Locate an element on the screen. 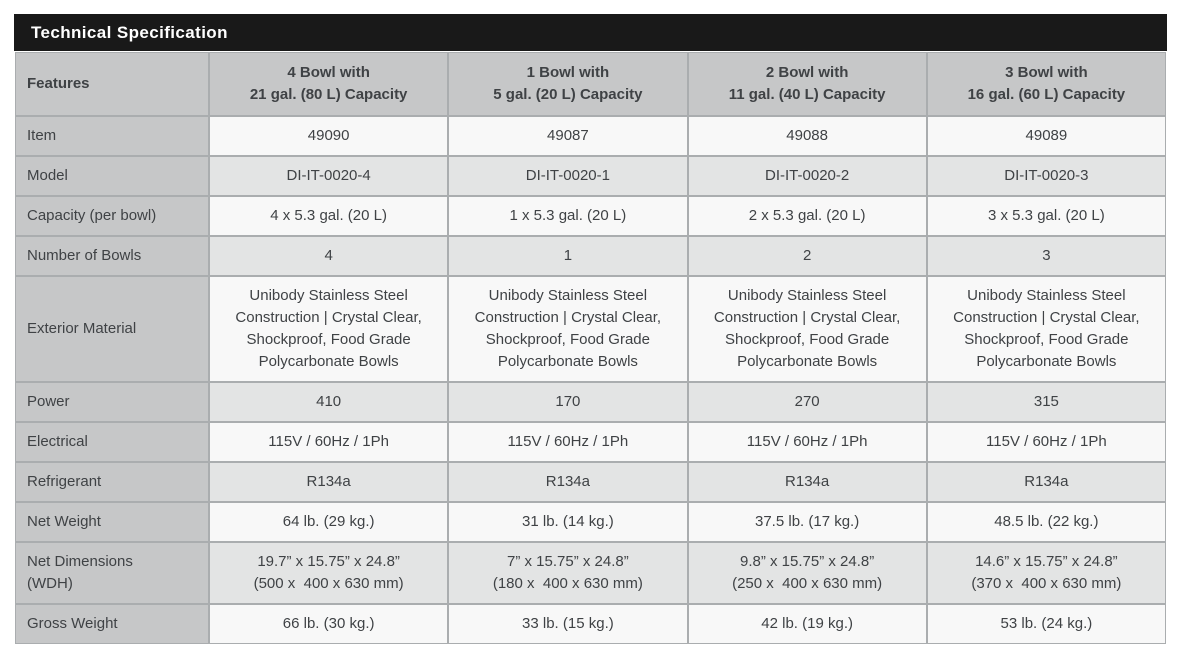 The width and height of the screenshot is (1181, 647). value-cell: 49090 is located at coordinates (329, 136).